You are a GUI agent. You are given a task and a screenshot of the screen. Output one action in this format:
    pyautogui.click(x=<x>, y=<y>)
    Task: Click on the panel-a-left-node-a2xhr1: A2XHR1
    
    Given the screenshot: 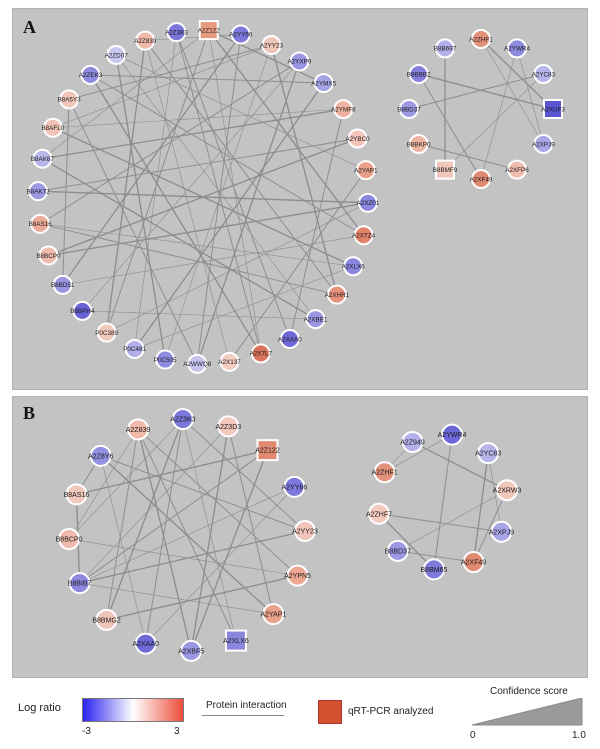 What is the action you would take?
    pyautogui.click(x=337, y=294)
    